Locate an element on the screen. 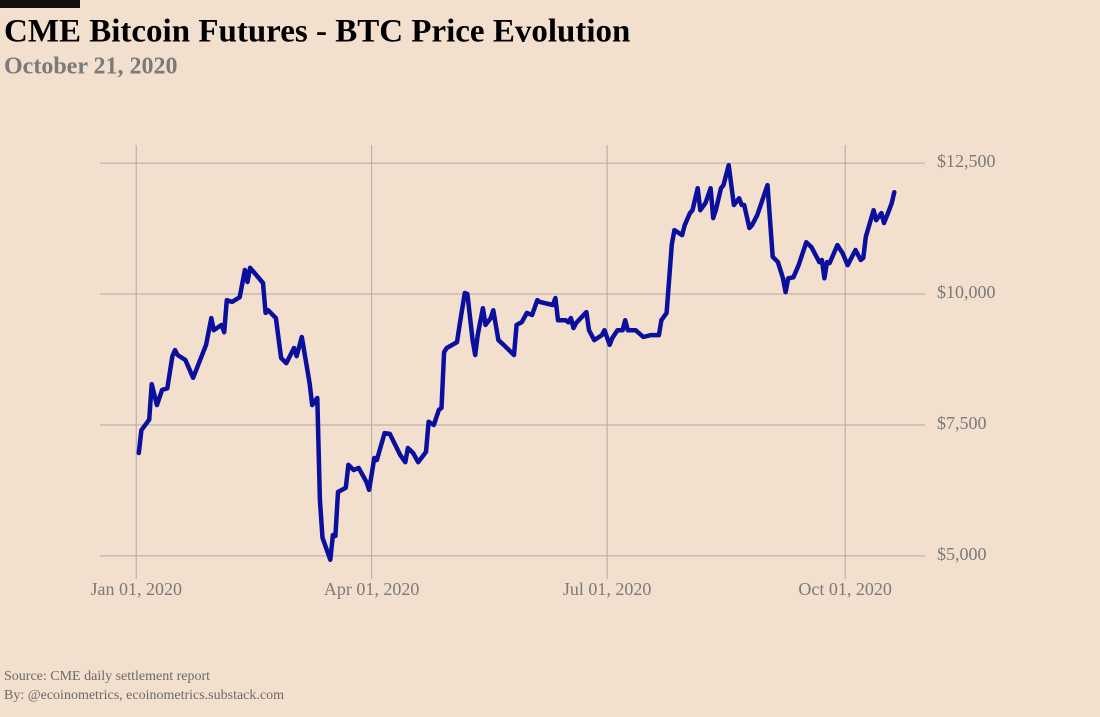  x-tick-label: Jan 01, 2020 is located at coordinates (136, 589).